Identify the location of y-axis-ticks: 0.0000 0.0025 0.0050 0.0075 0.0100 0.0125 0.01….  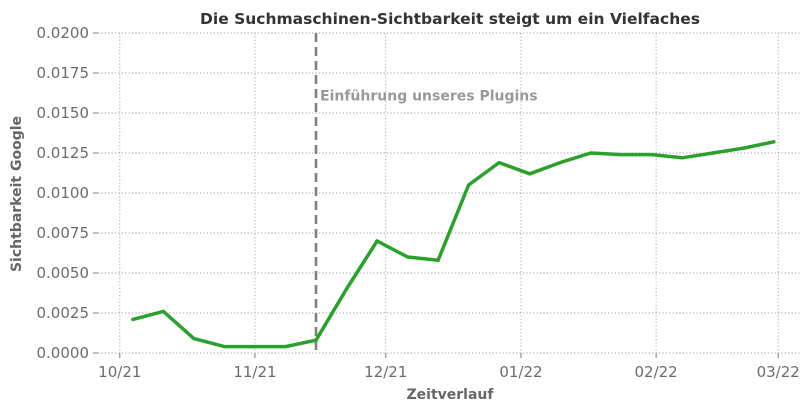
(67, 193).